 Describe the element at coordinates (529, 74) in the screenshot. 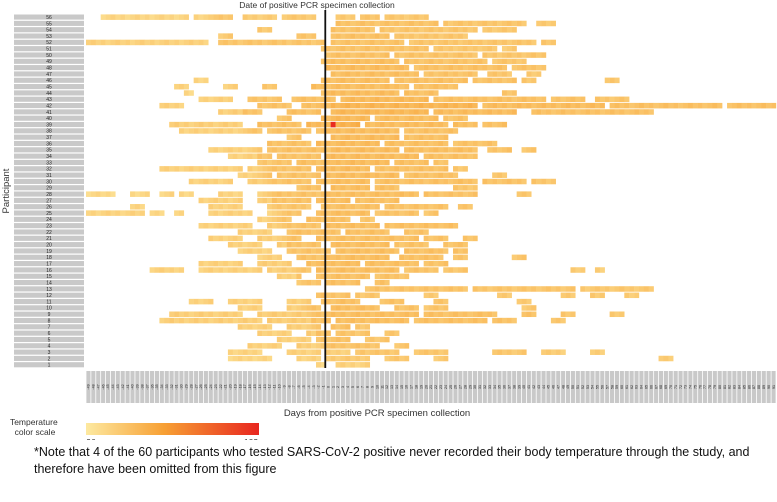

I see `cell-p47-d41` at that location.